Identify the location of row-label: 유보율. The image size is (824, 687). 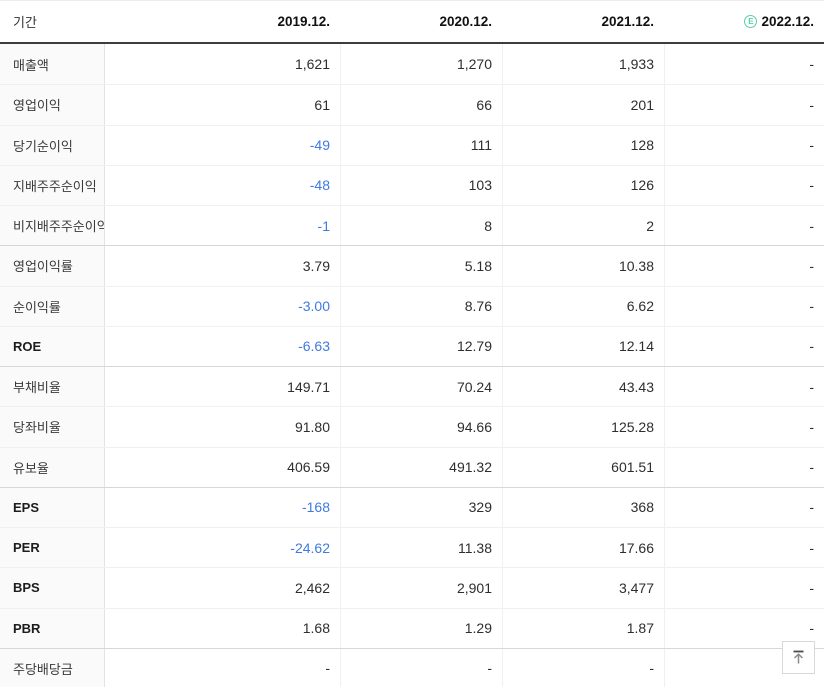
(52, 467).